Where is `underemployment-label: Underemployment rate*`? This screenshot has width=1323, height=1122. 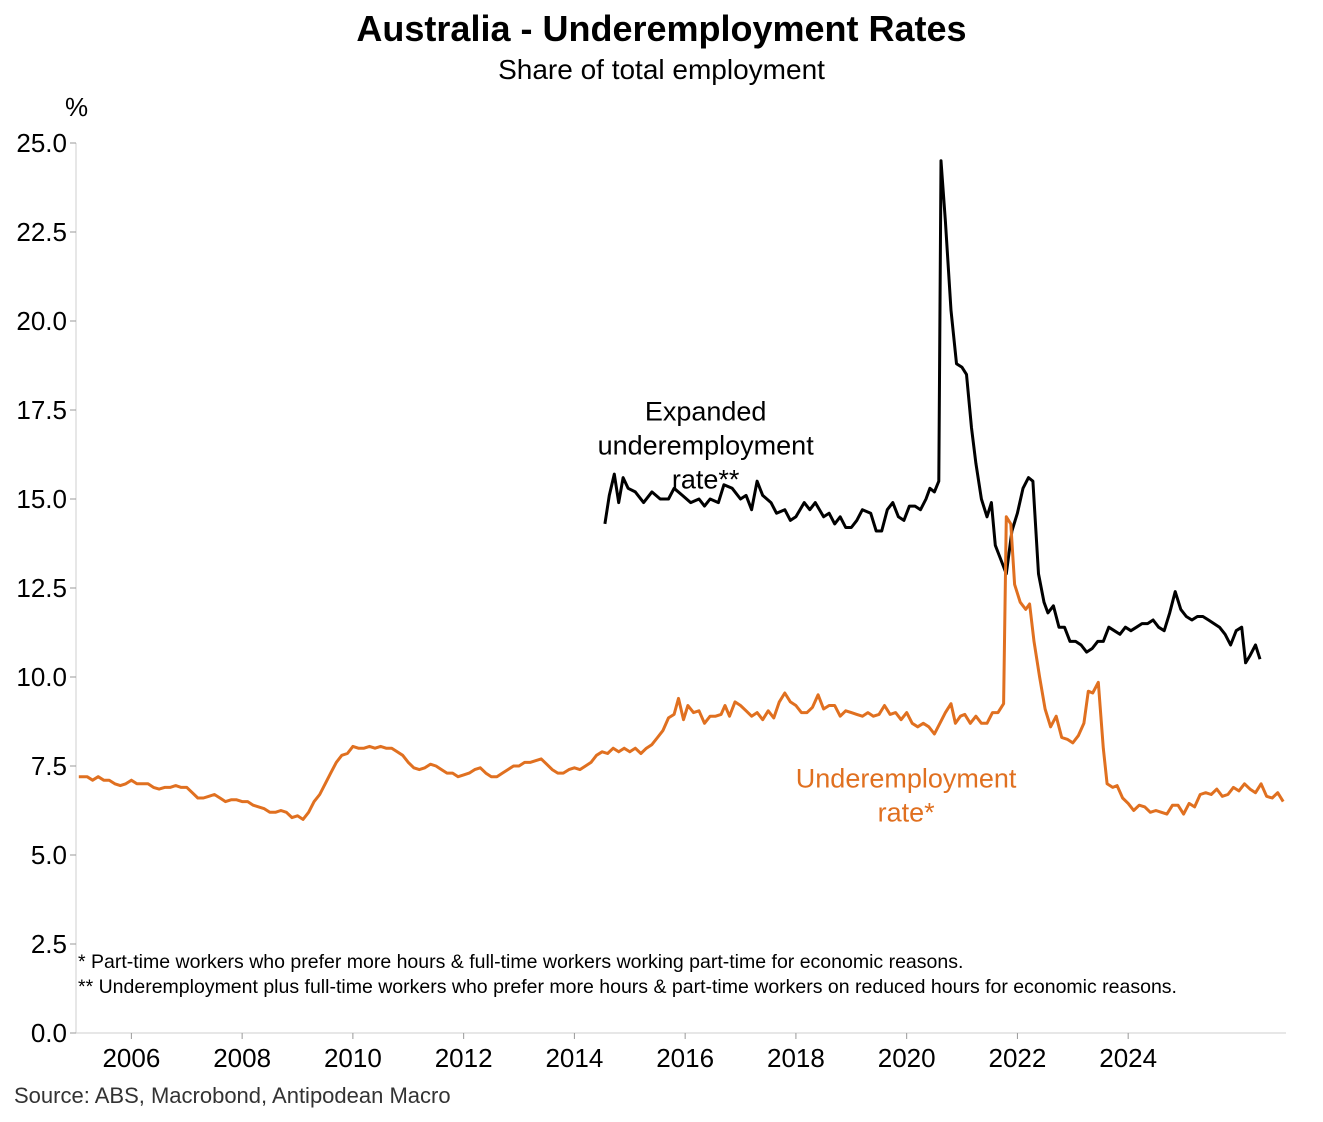
underemployment-label: Underemployment rate* is located at coordinates (906, 795).